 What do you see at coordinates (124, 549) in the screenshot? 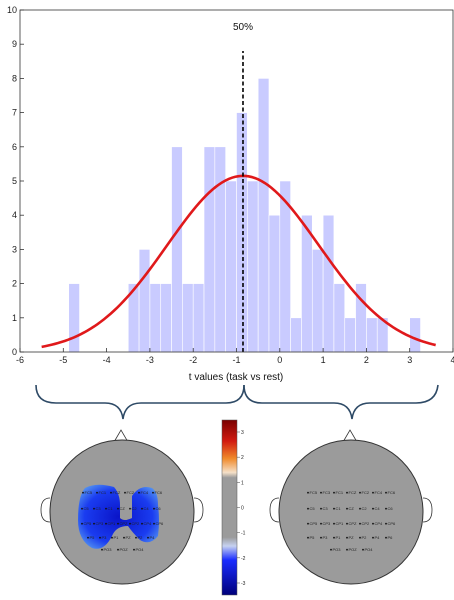
I see `electrode-label: POZ` at bounding box center [124, 549].